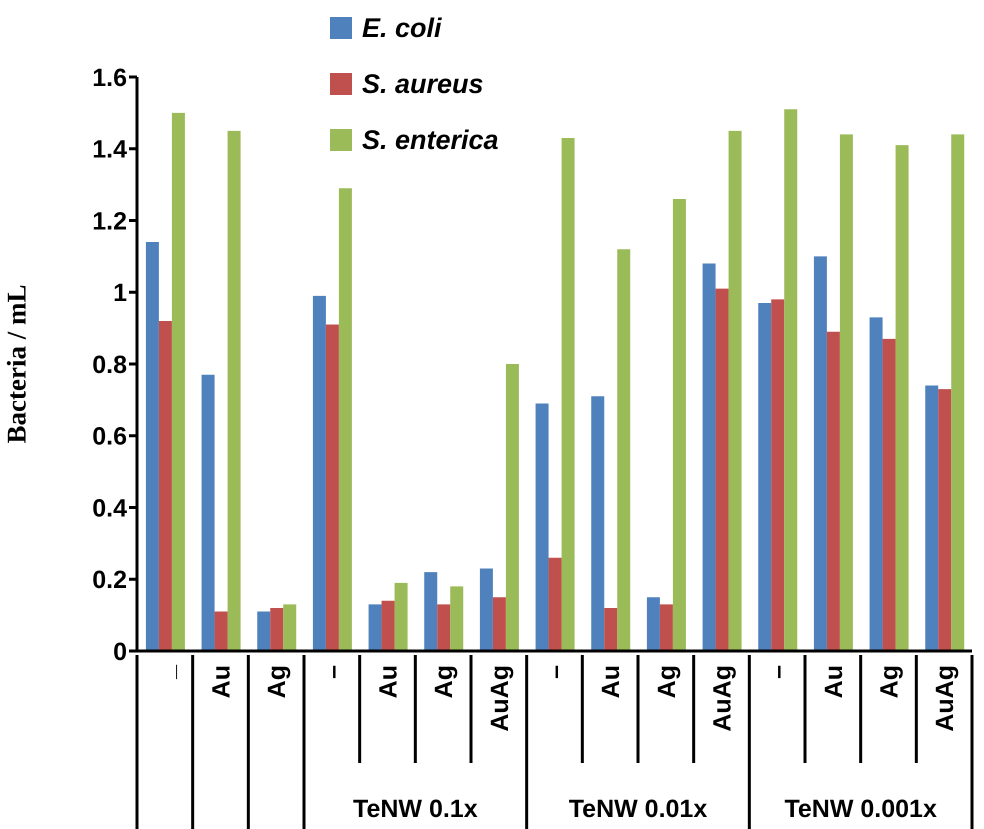 Image resolution: width=984 pixels, height=829 pixels. What do you see at coordinates (110, 150) in the screenshot?
I see `y-tick-label: 1.4` at bounding box center [110, 150].